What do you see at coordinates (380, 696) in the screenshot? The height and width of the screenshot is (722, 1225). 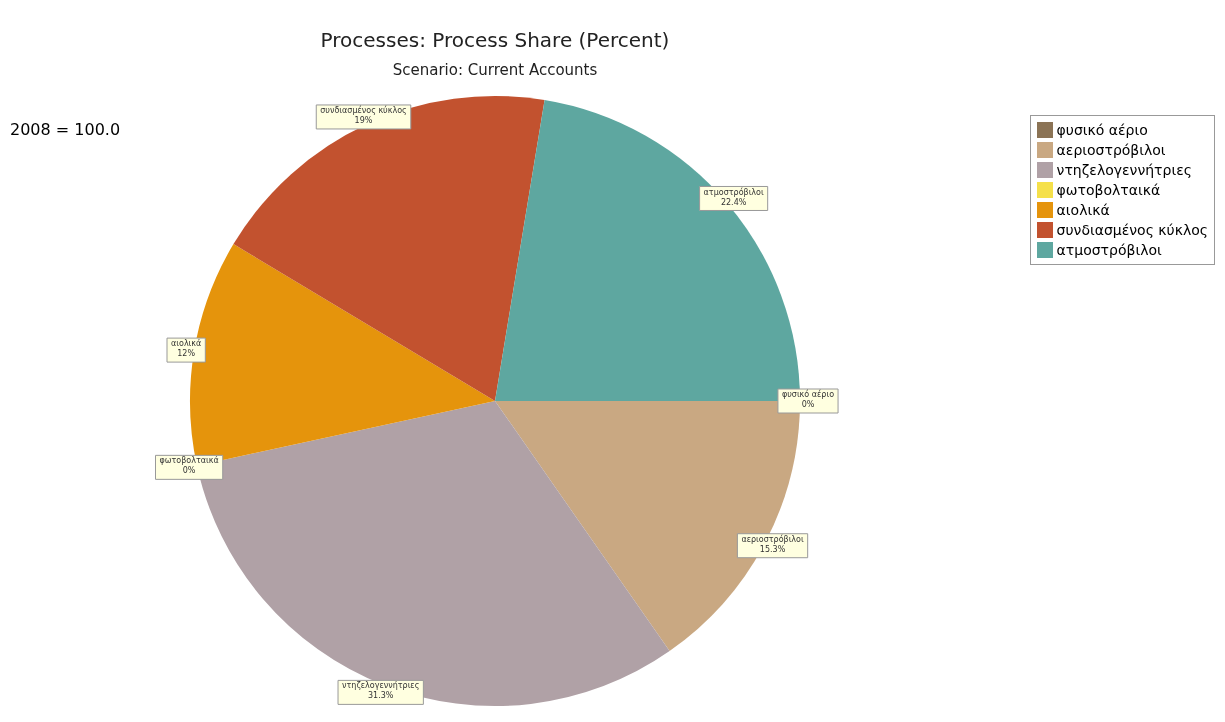 I see `data-label: 31.3%` at bounding box center [380, 696].